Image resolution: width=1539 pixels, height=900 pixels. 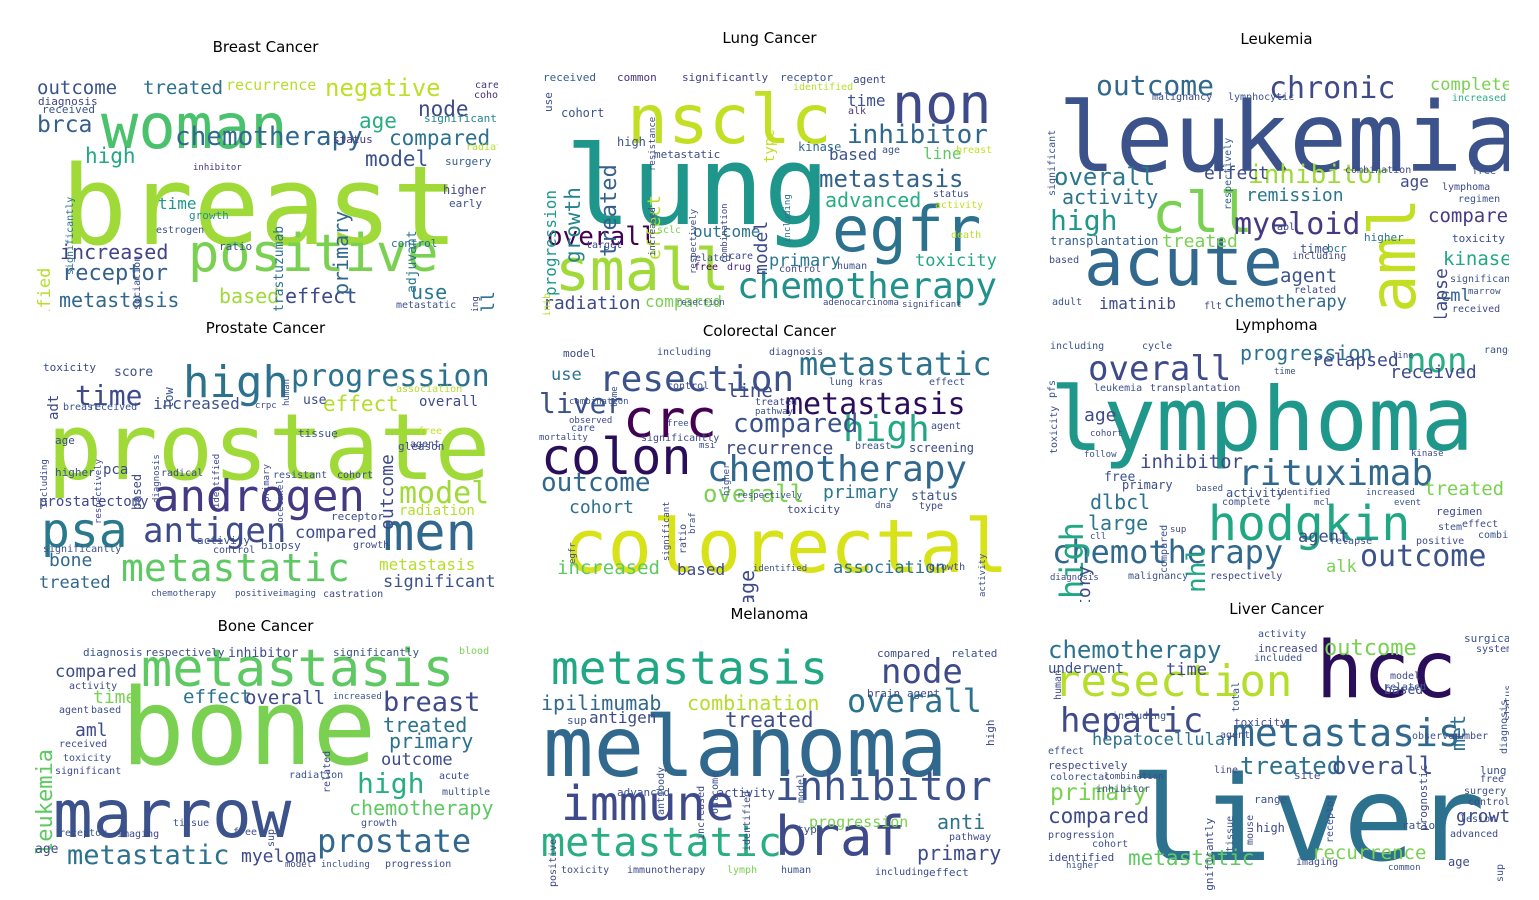 I want to click on cloud-word: score, so click(x=134, y=372).